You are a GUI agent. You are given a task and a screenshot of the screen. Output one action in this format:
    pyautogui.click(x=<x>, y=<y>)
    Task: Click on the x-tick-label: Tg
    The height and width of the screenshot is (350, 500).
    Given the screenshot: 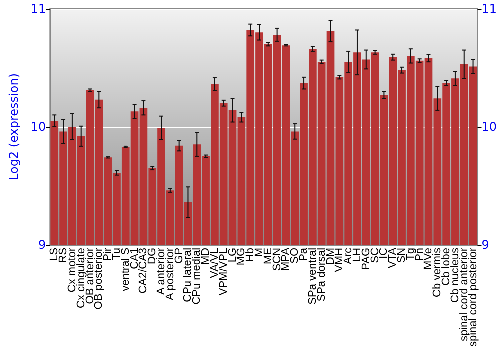 What is the action you would take?
    pyautogui.click(x=410, y=254)
    